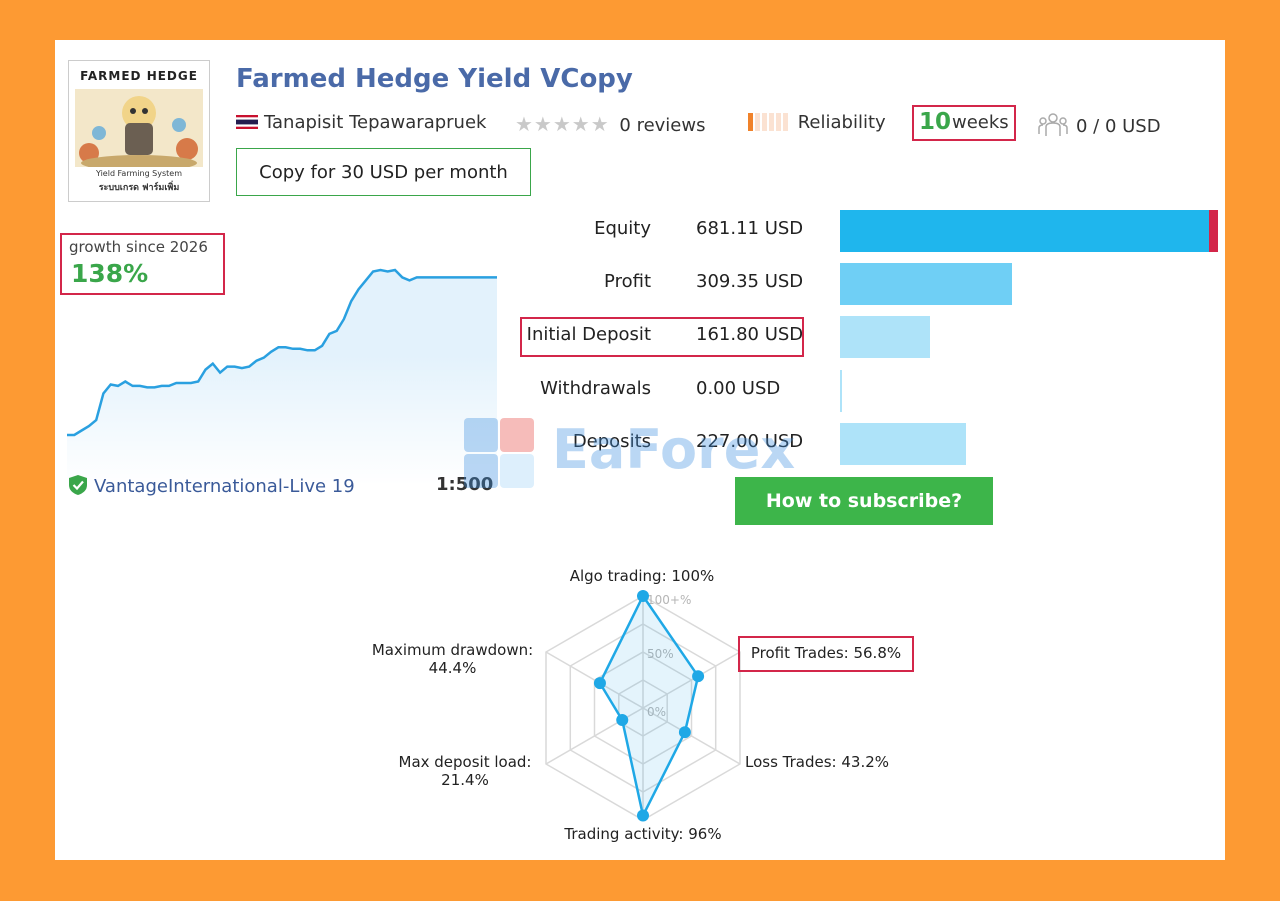  I want to click on author: Tanapisit Tepawarapruek, so click(361, 122).